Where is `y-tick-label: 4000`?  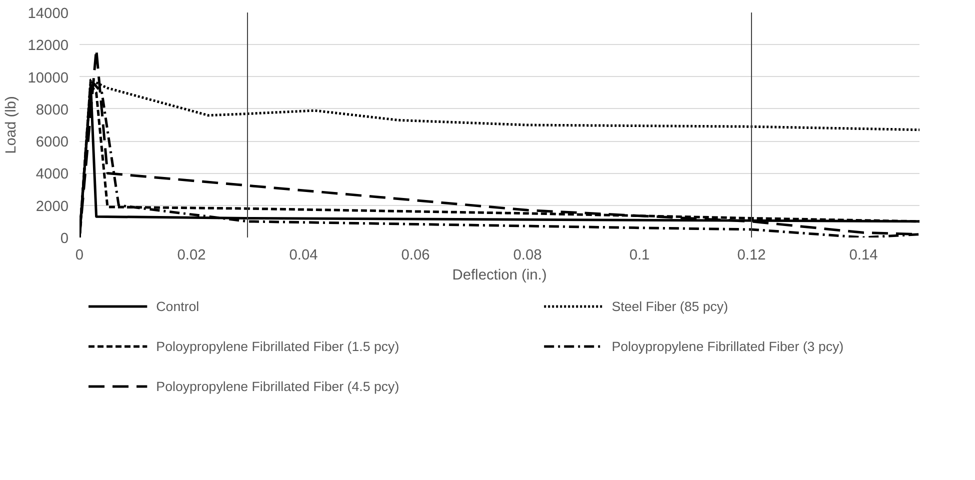
y-tick-label: 4000 is located at coordinates (52, 174).